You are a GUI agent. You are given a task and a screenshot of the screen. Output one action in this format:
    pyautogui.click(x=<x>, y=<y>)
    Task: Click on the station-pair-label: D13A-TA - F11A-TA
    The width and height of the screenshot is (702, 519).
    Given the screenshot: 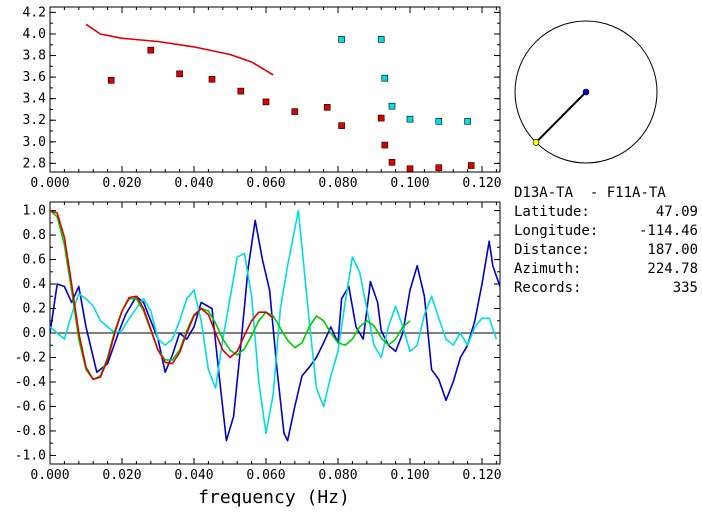 What is the action you would take?
    pyautogui.click(x=590, y=193)
    